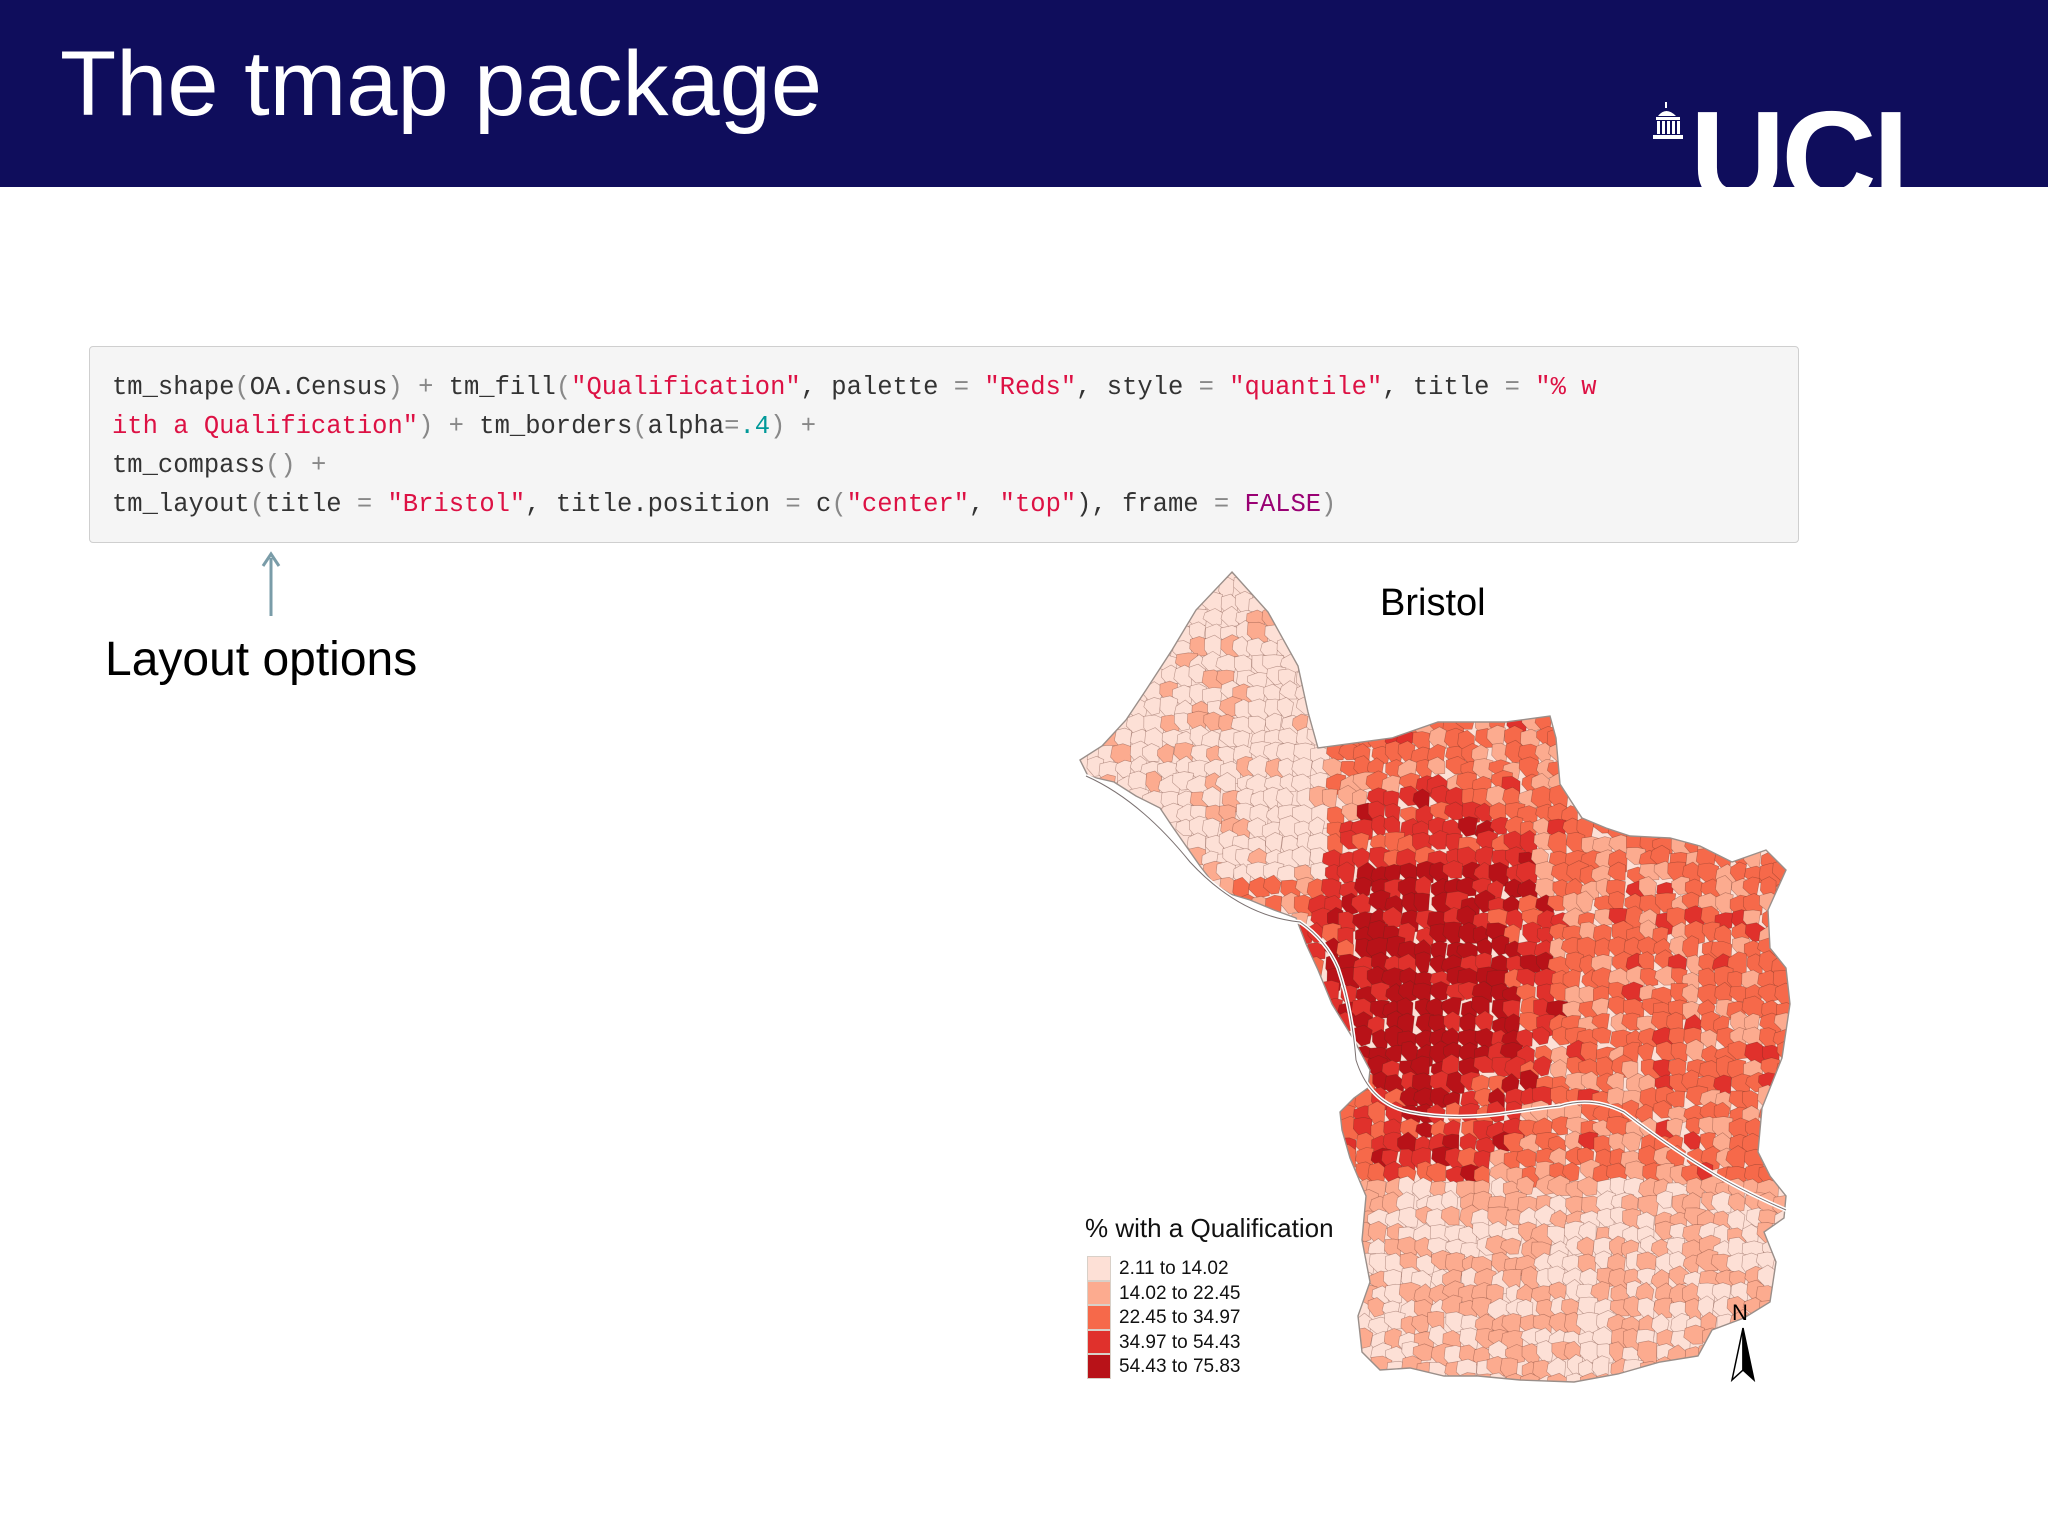 The width and height of the screenshot is (2048, 1536). What do you see at coordinates (1668, 120) in the screenshot?
I see `portico-dome-icon` at bounding box center [1668, 120].